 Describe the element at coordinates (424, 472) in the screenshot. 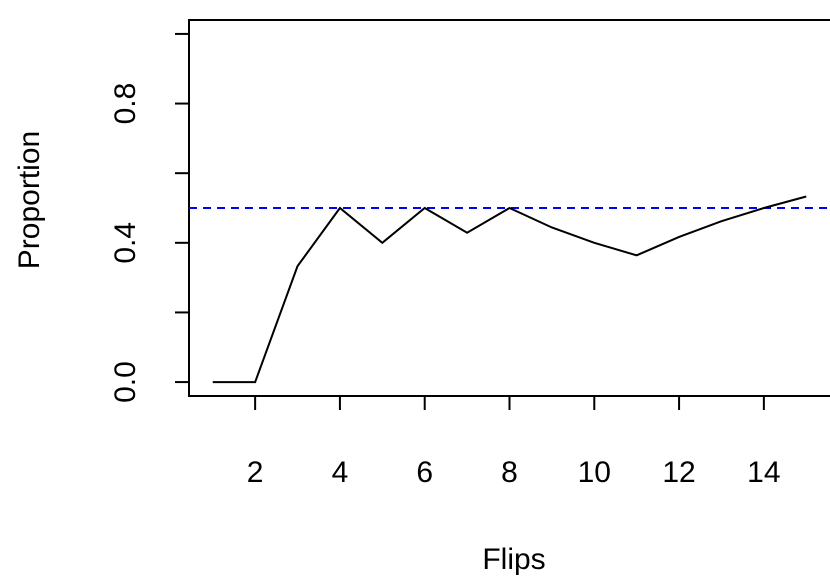

I see `x-tick-label: 6` at that location.